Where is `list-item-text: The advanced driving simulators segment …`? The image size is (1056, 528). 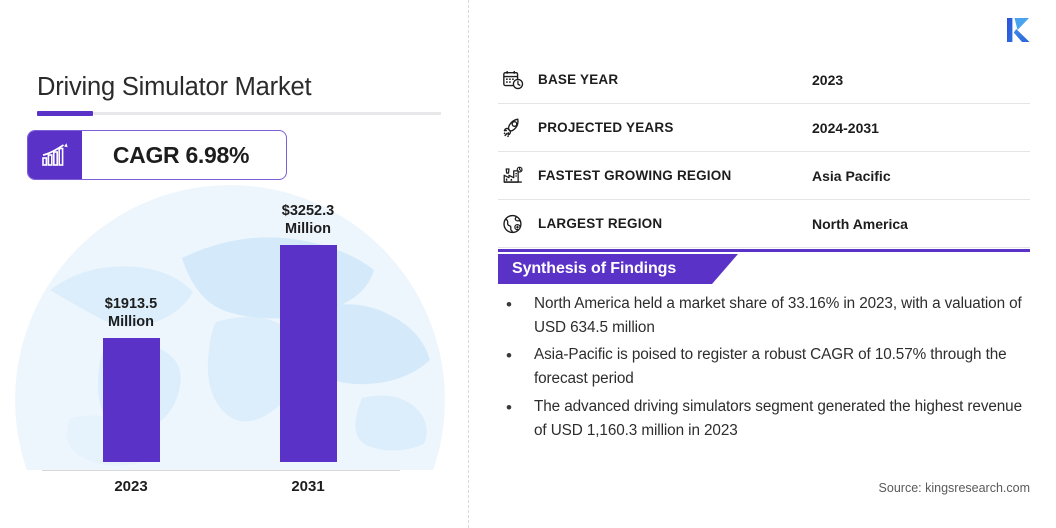 list-item-text: The advanced driving simulators segment … is located at coordinates (778, 418).